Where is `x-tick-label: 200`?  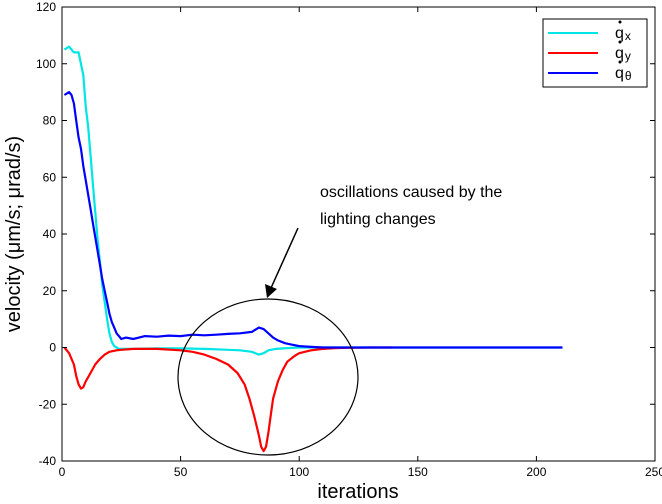
x-tick-label: 200 is located at coordinates (536, 472).